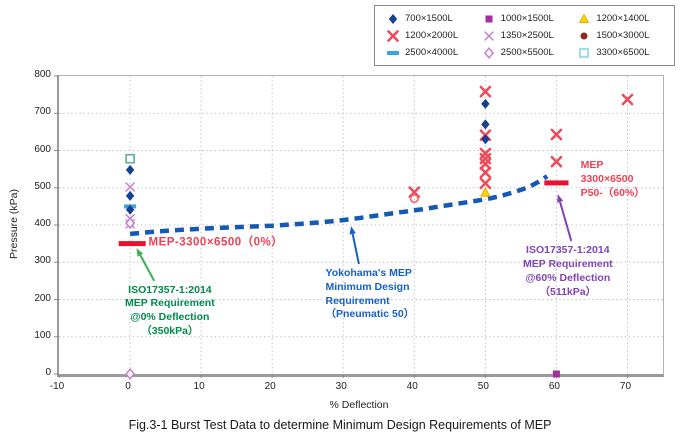 Image resolution: width=680 pixels, height=448 pixels. What do you see at coordinates (339, 205) in the screenshot?
I see `design-requirement-line` at bounding box center [339, 205].